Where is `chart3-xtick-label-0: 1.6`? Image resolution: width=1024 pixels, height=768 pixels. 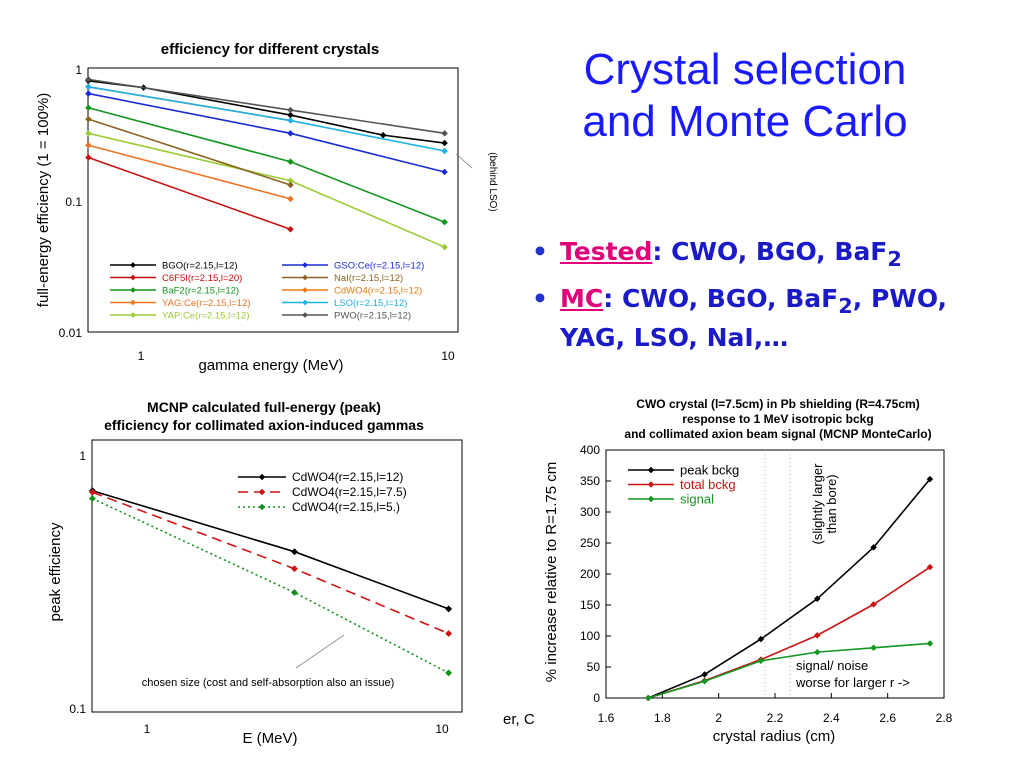 chart3-xtick-label-0: 1.6 is located at coordinates (606, 718).